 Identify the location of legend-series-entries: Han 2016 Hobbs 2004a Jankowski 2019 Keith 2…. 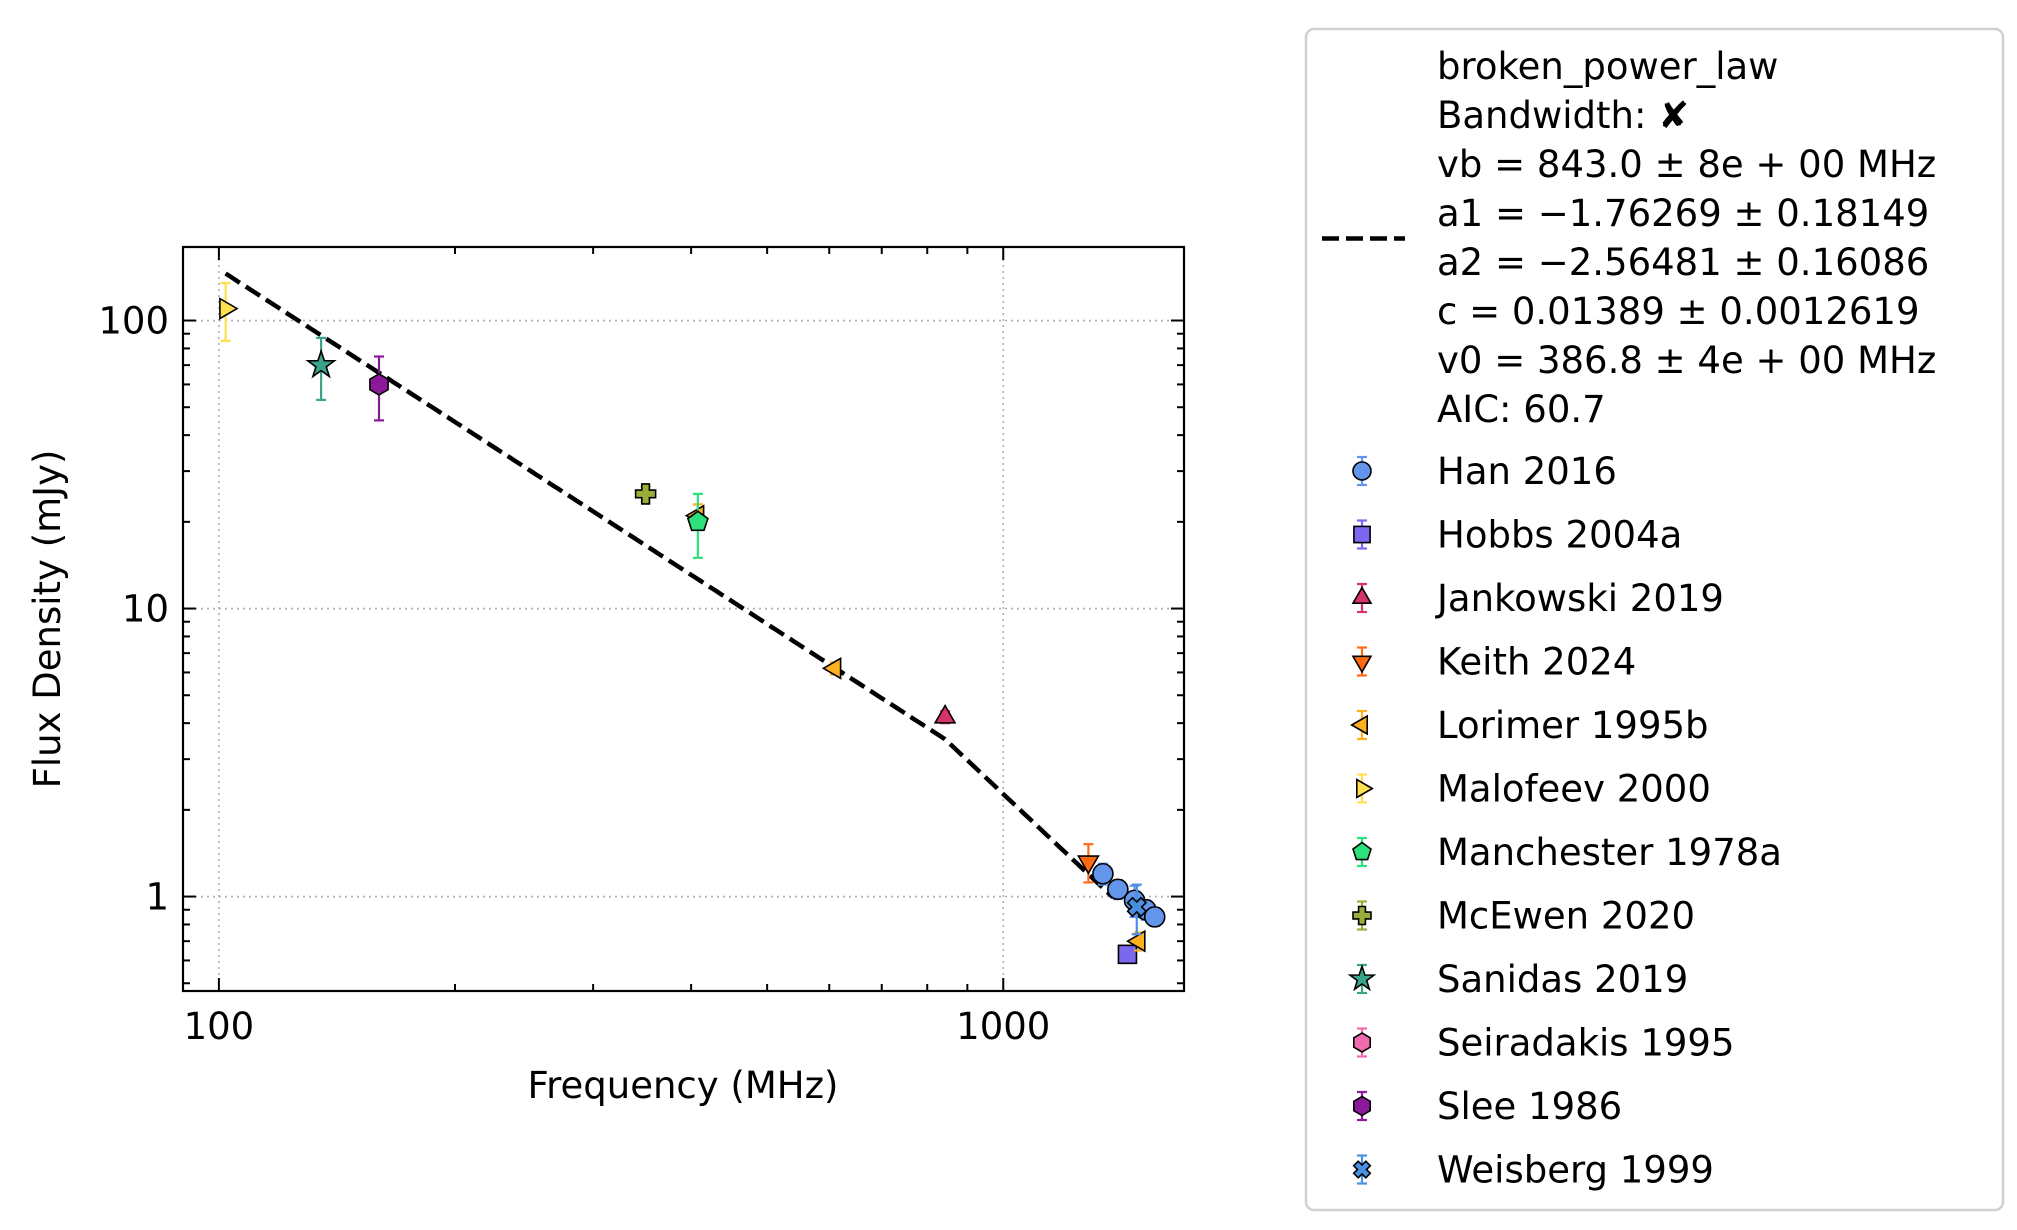
(1564, 821).